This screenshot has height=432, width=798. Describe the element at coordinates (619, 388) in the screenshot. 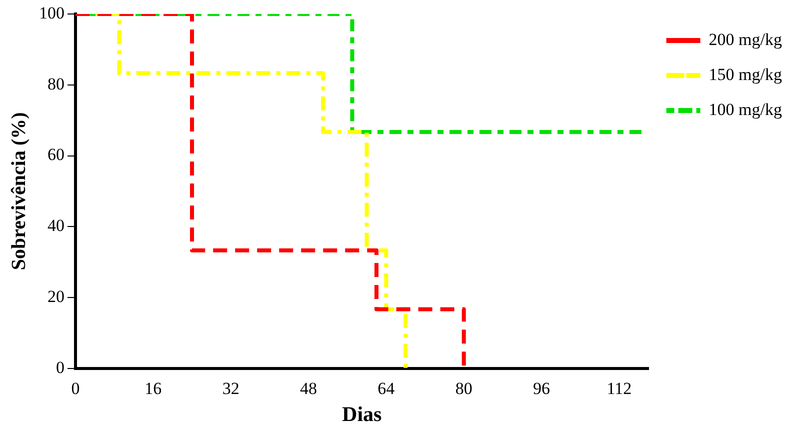

I see `x-tick-label: 112` at that location.